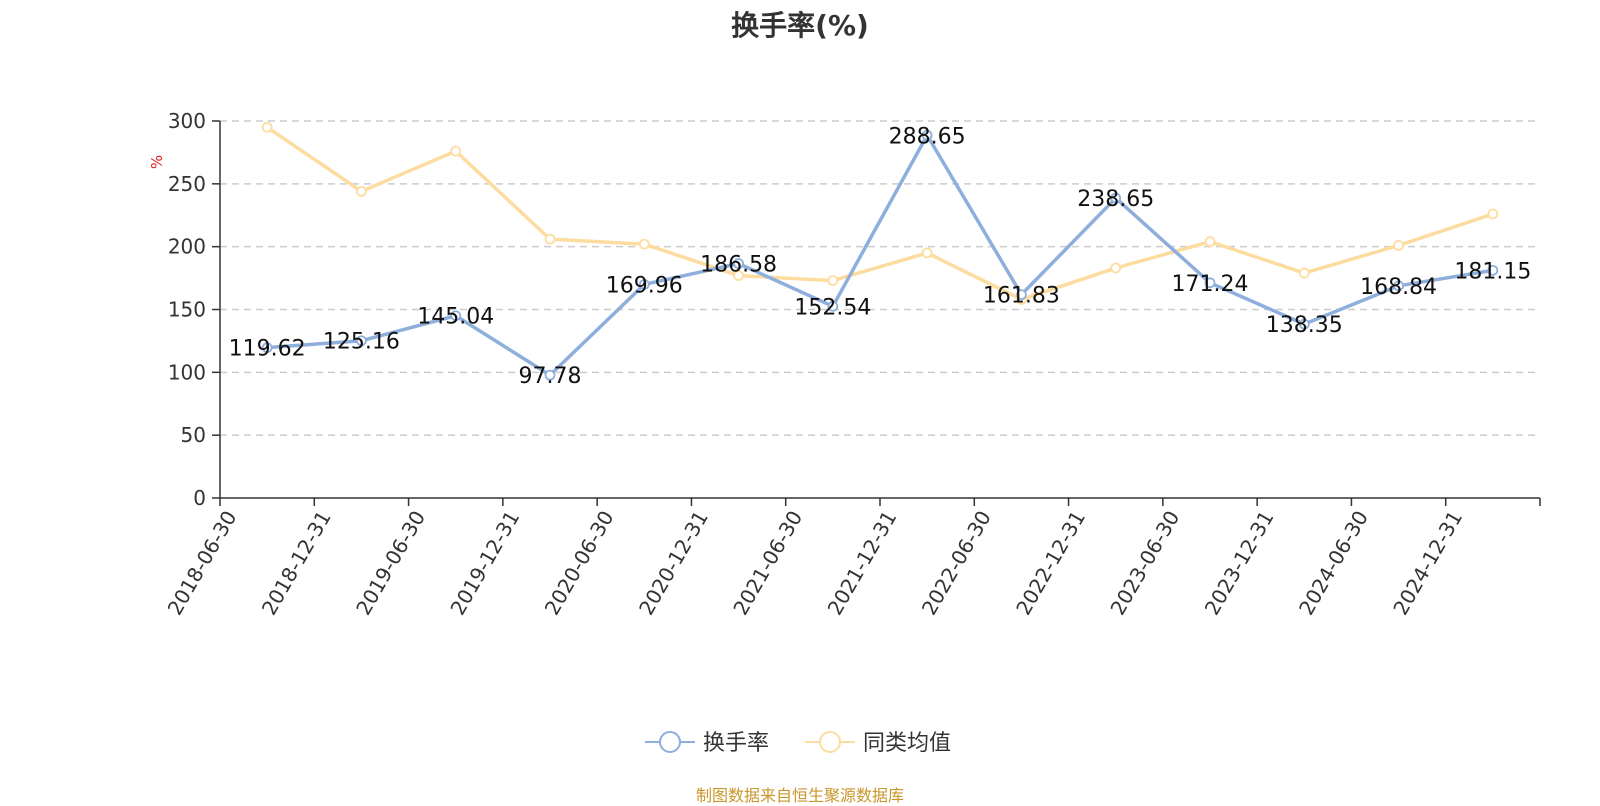 This screenshot has width=1600, height=806. I want to click on y-tick-label: 100, so click(187, 372).